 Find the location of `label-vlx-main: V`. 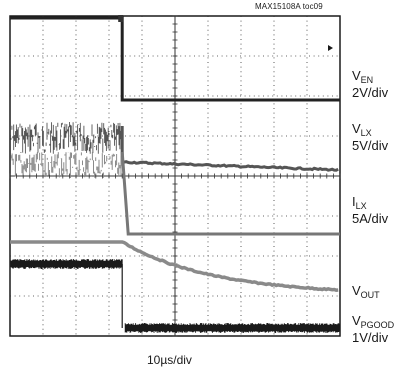

label-vlx-main: V is located at coordinates (356, 128).